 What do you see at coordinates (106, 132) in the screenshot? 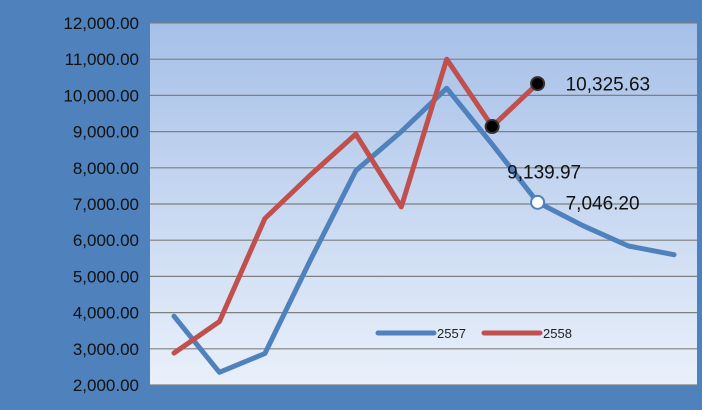
I see `y-tick-label: 9,000.00` at bounding box center [106, 132].